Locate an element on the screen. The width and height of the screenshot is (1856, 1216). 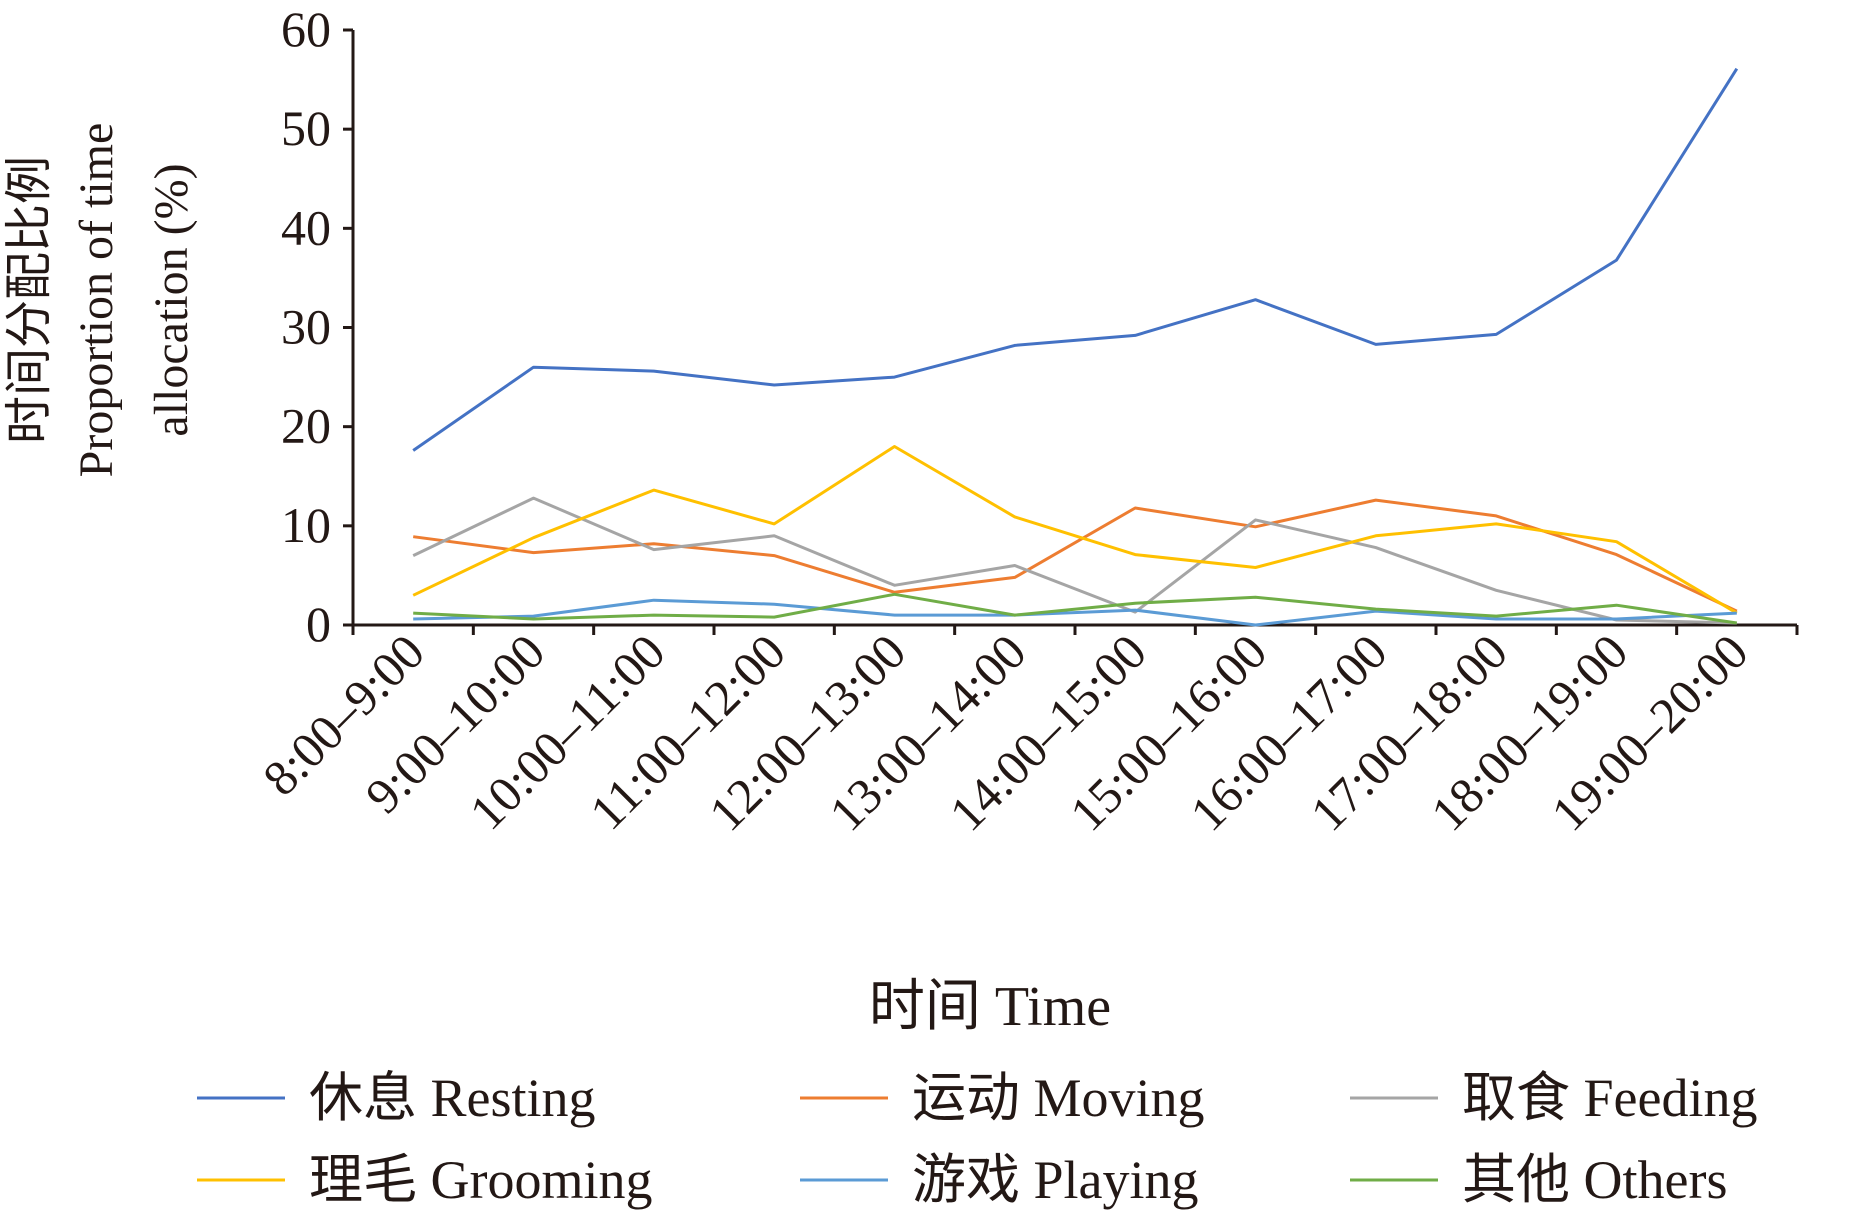
legend-item: 休息 Resting is located at coordinates (396, 1098).